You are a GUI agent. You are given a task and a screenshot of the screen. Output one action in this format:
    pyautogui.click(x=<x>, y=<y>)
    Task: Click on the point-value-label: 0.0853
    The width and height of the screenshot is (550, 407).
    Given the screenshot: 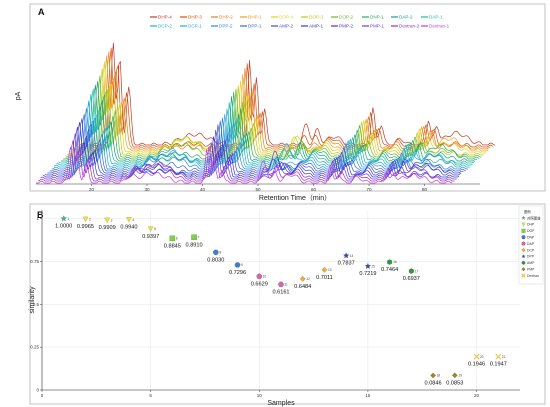 What is the action you would take?
    pyautogui.click(x=454, y=383)
    